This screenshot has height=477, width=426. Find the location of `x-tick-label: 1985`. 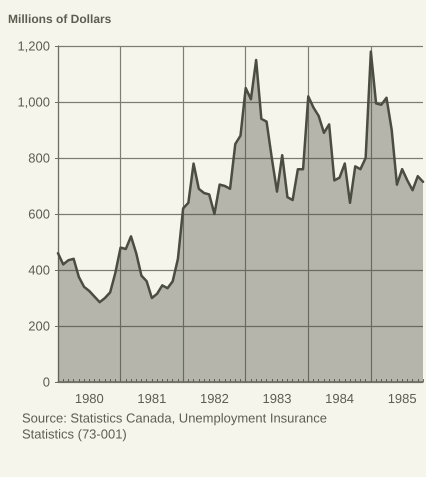

x-tick-label: 1985 is located at coordinates (402, 398).